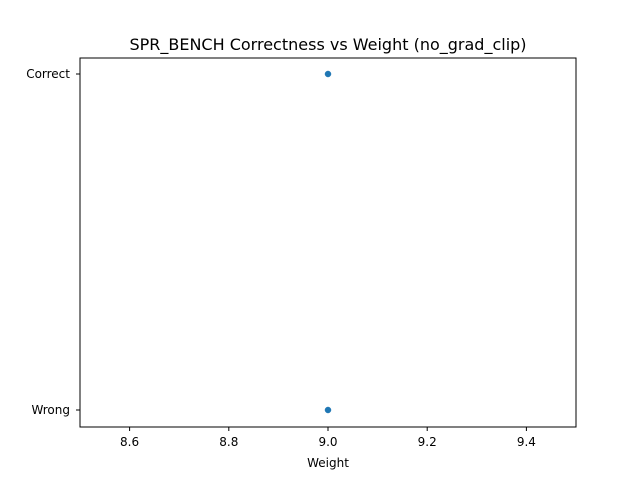 The image size is (640, 480). Describe the element at coordinates (526, 442) in the screenshot. I see `x-tick-label: 9.4` at that location.